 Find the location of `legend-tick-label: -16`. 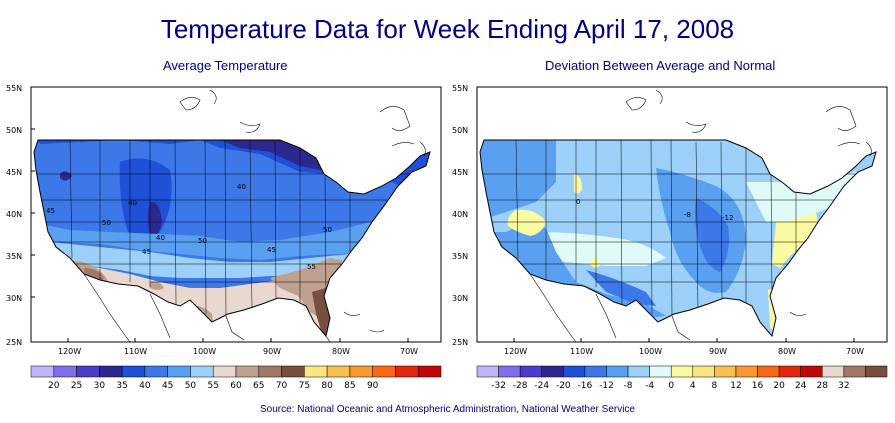

legend-tick-label: -16 is located at coordinates (585, 386).